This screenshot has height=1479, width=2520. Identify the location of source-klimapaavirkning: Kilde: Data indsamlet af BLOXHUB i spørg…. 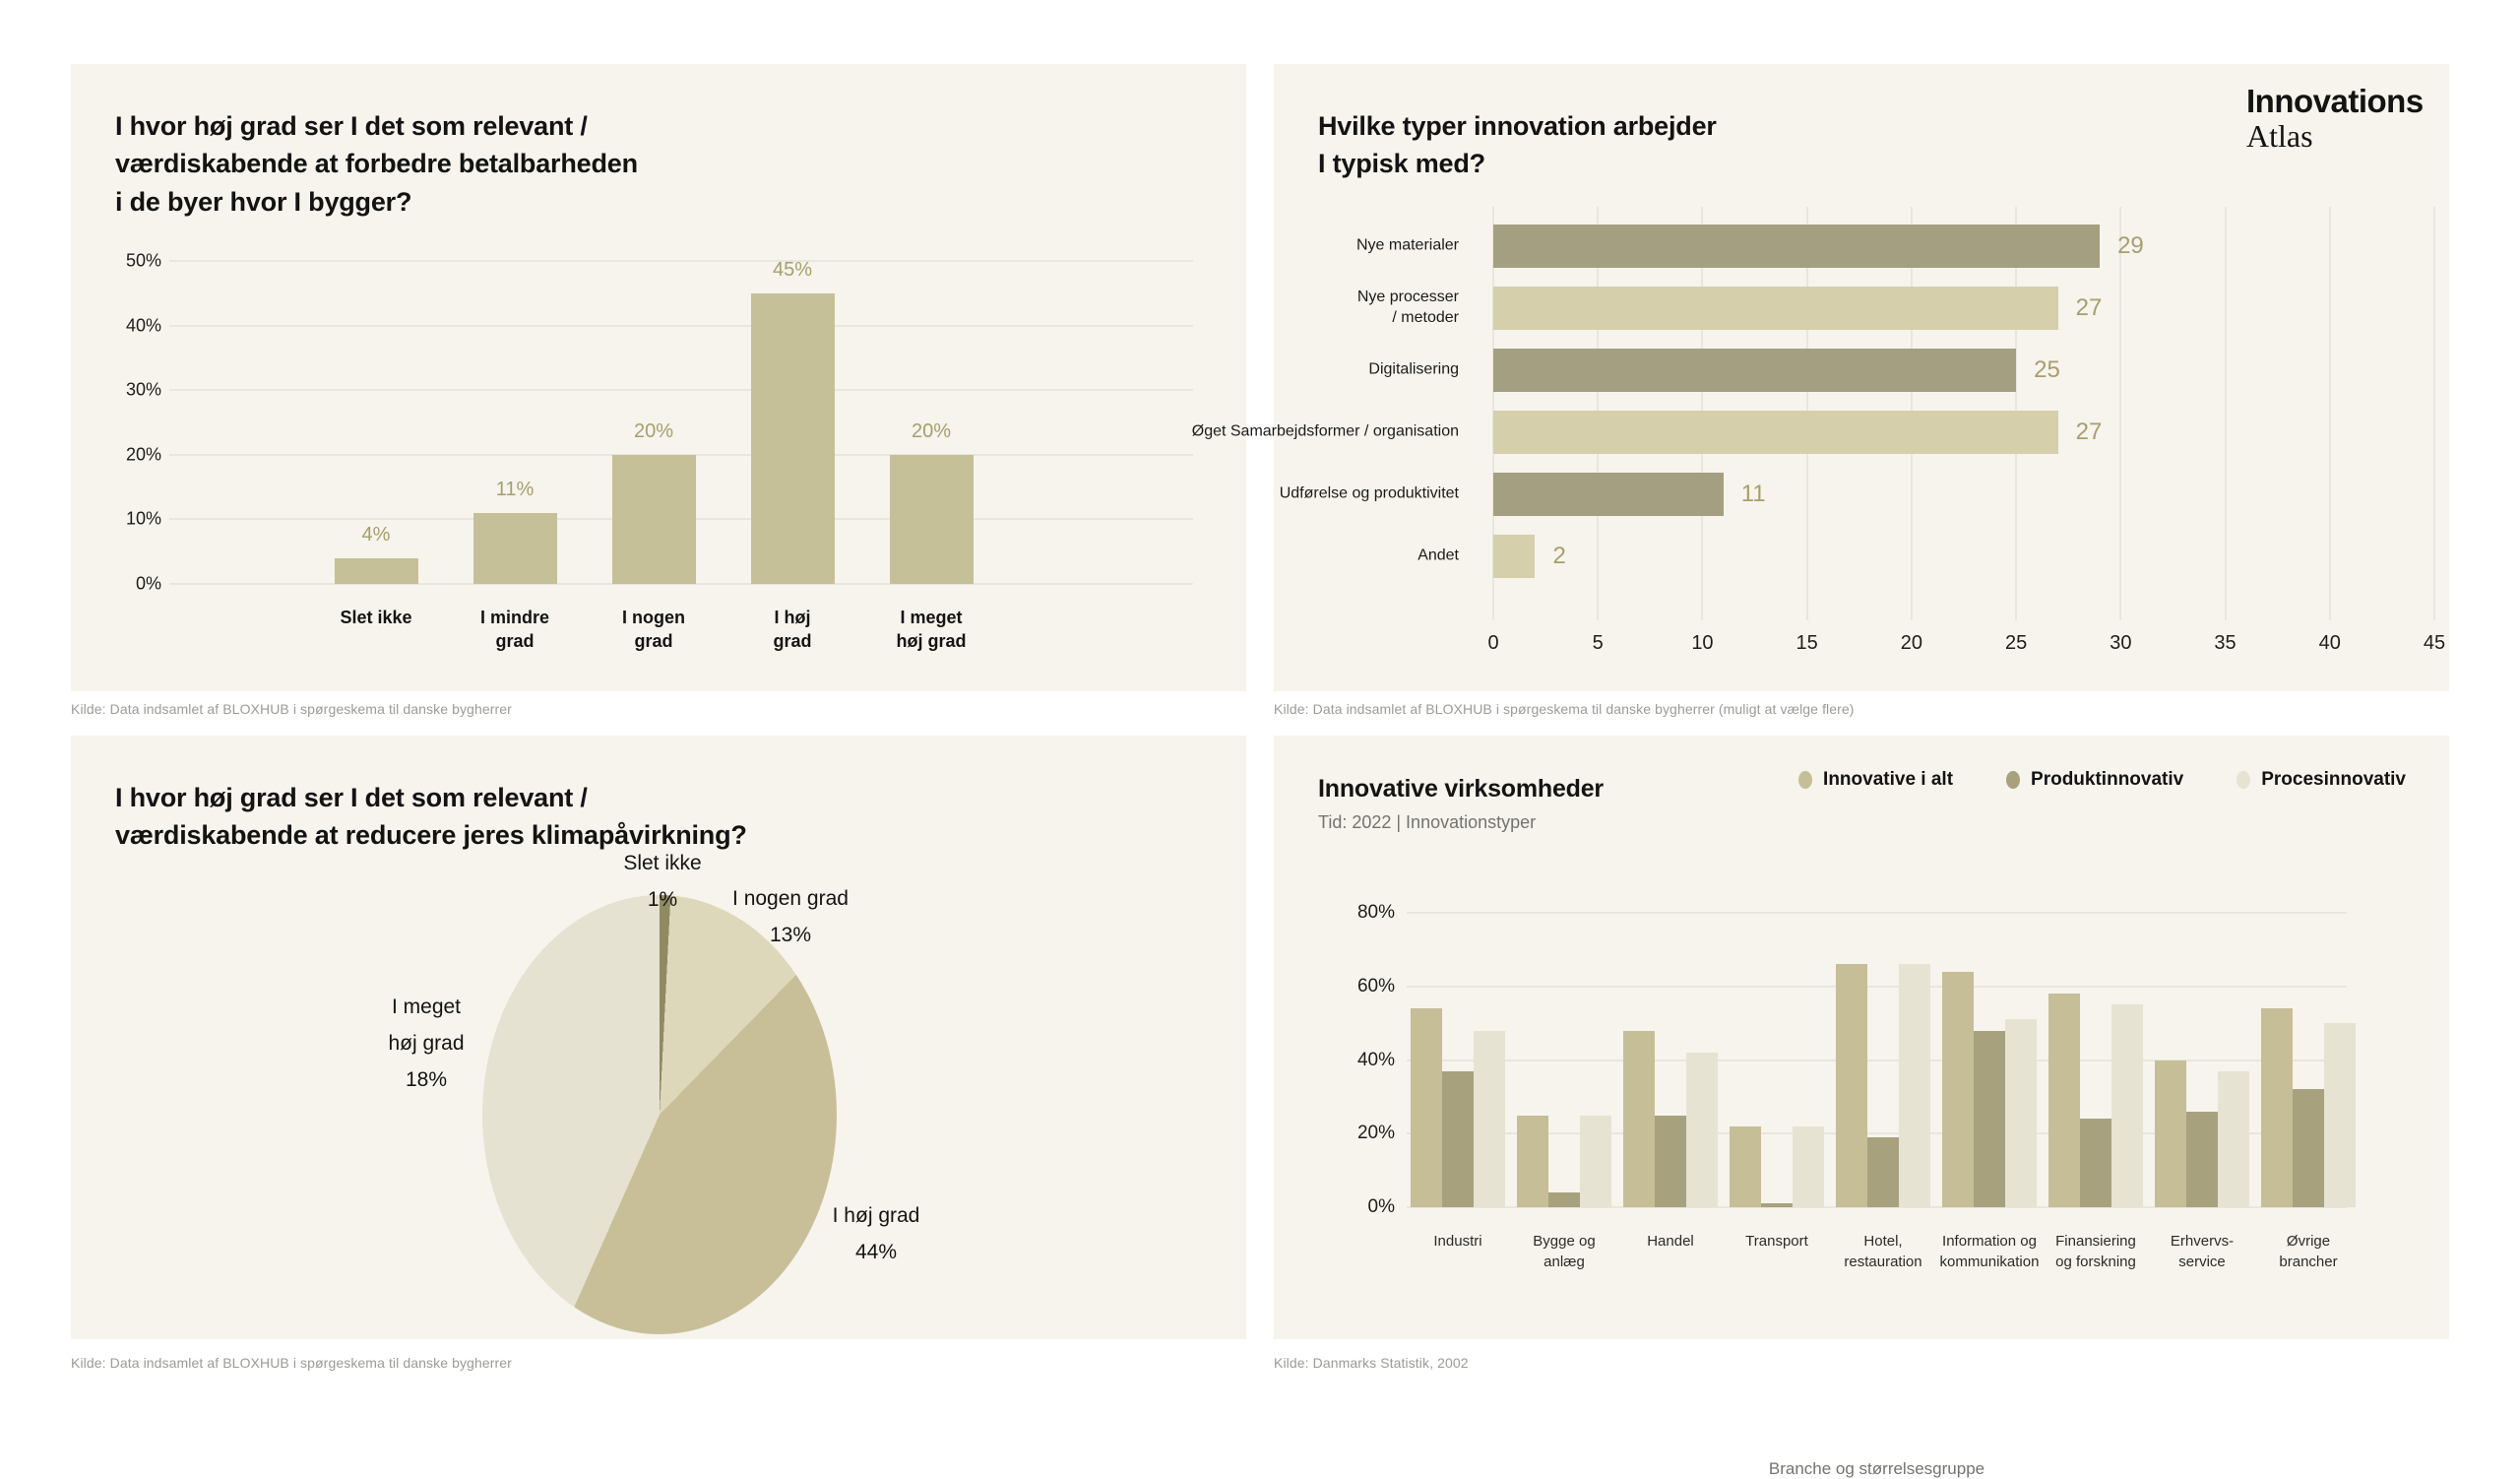
(291, 1363).